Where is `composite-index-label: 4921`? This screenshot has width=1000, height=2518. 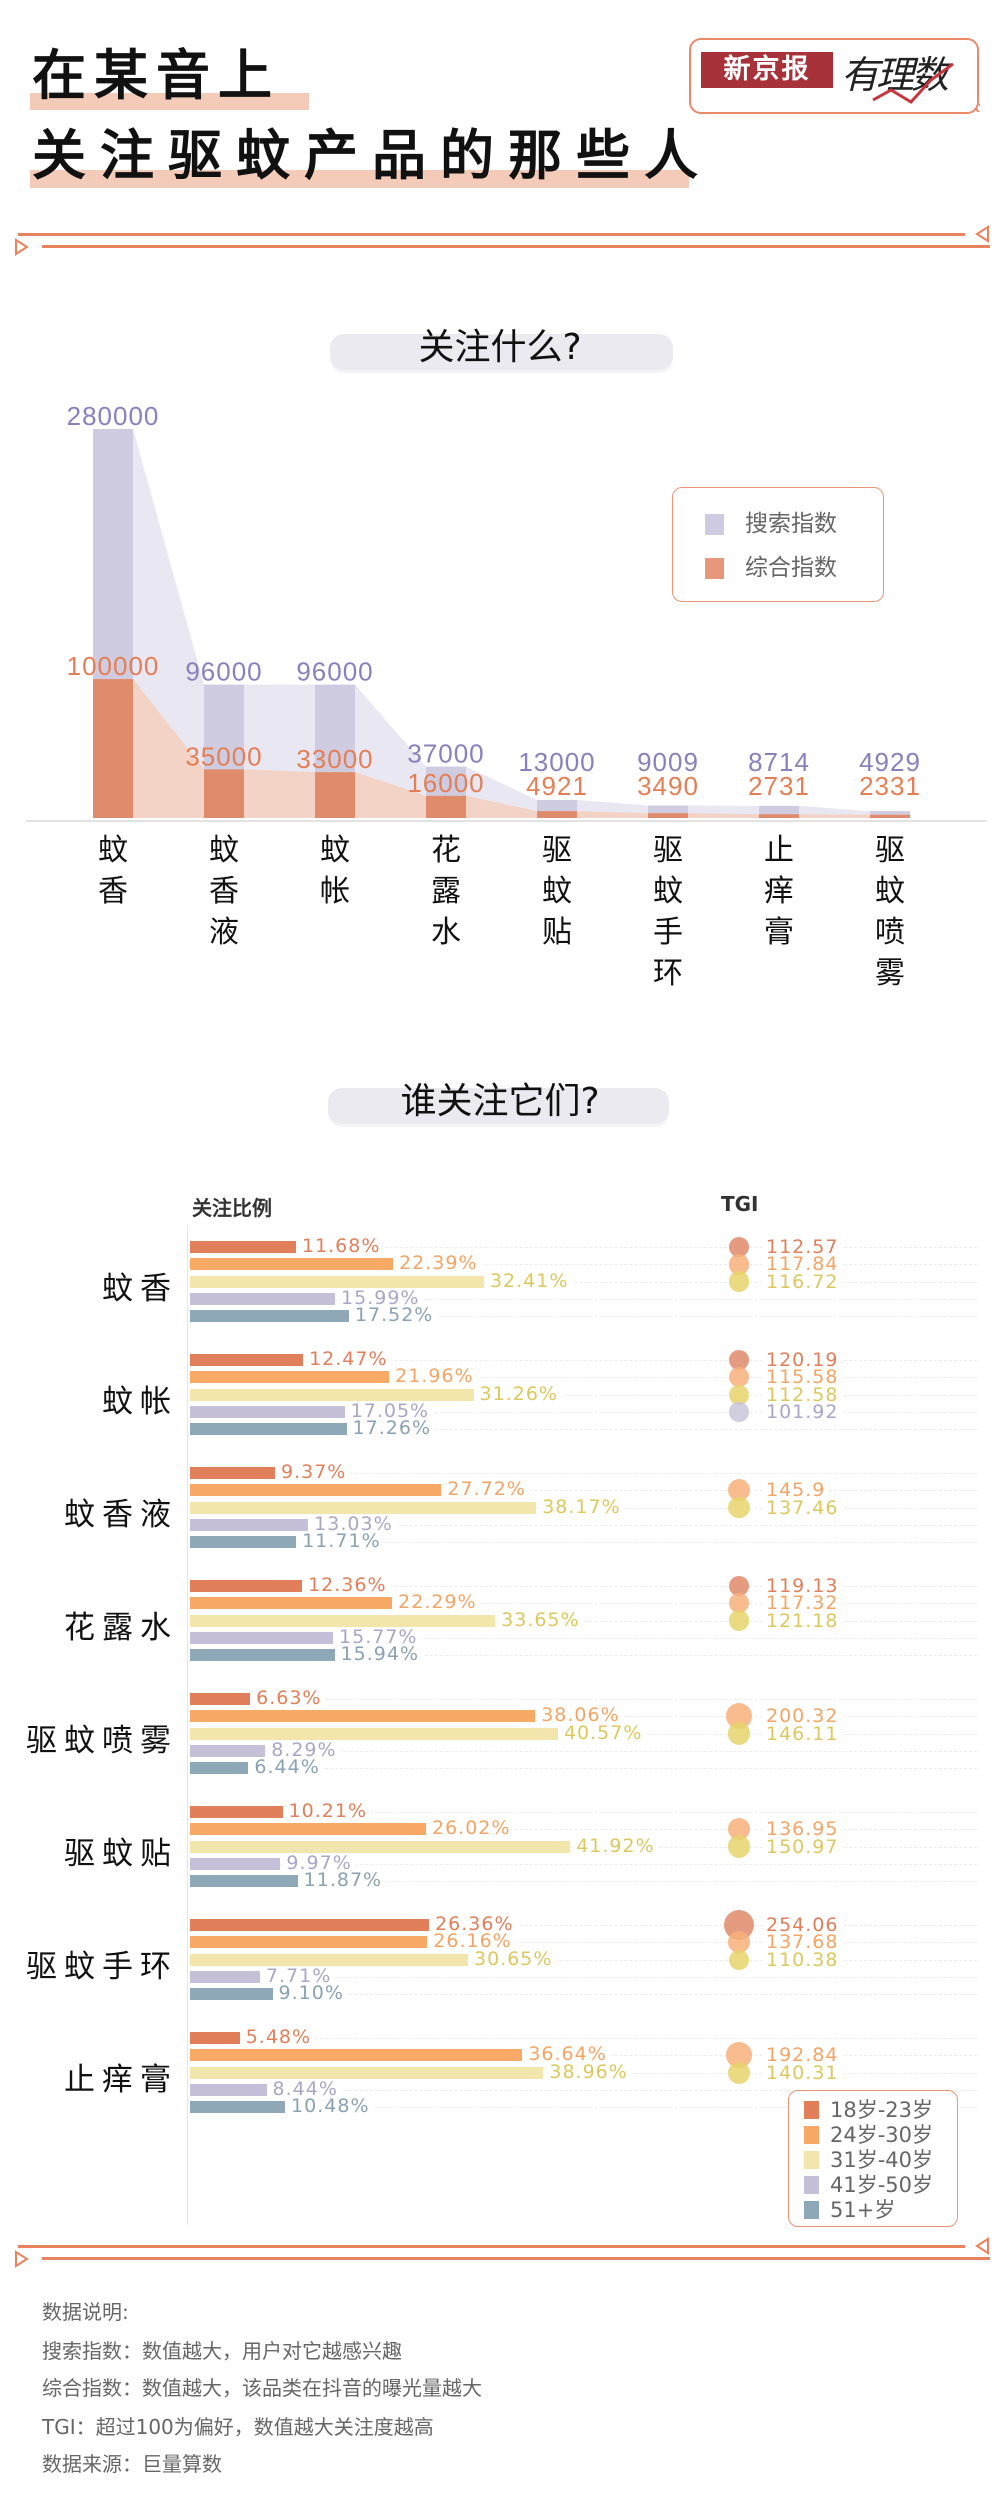 composite-index-label: 4921 is located at coordinates (557, 786).